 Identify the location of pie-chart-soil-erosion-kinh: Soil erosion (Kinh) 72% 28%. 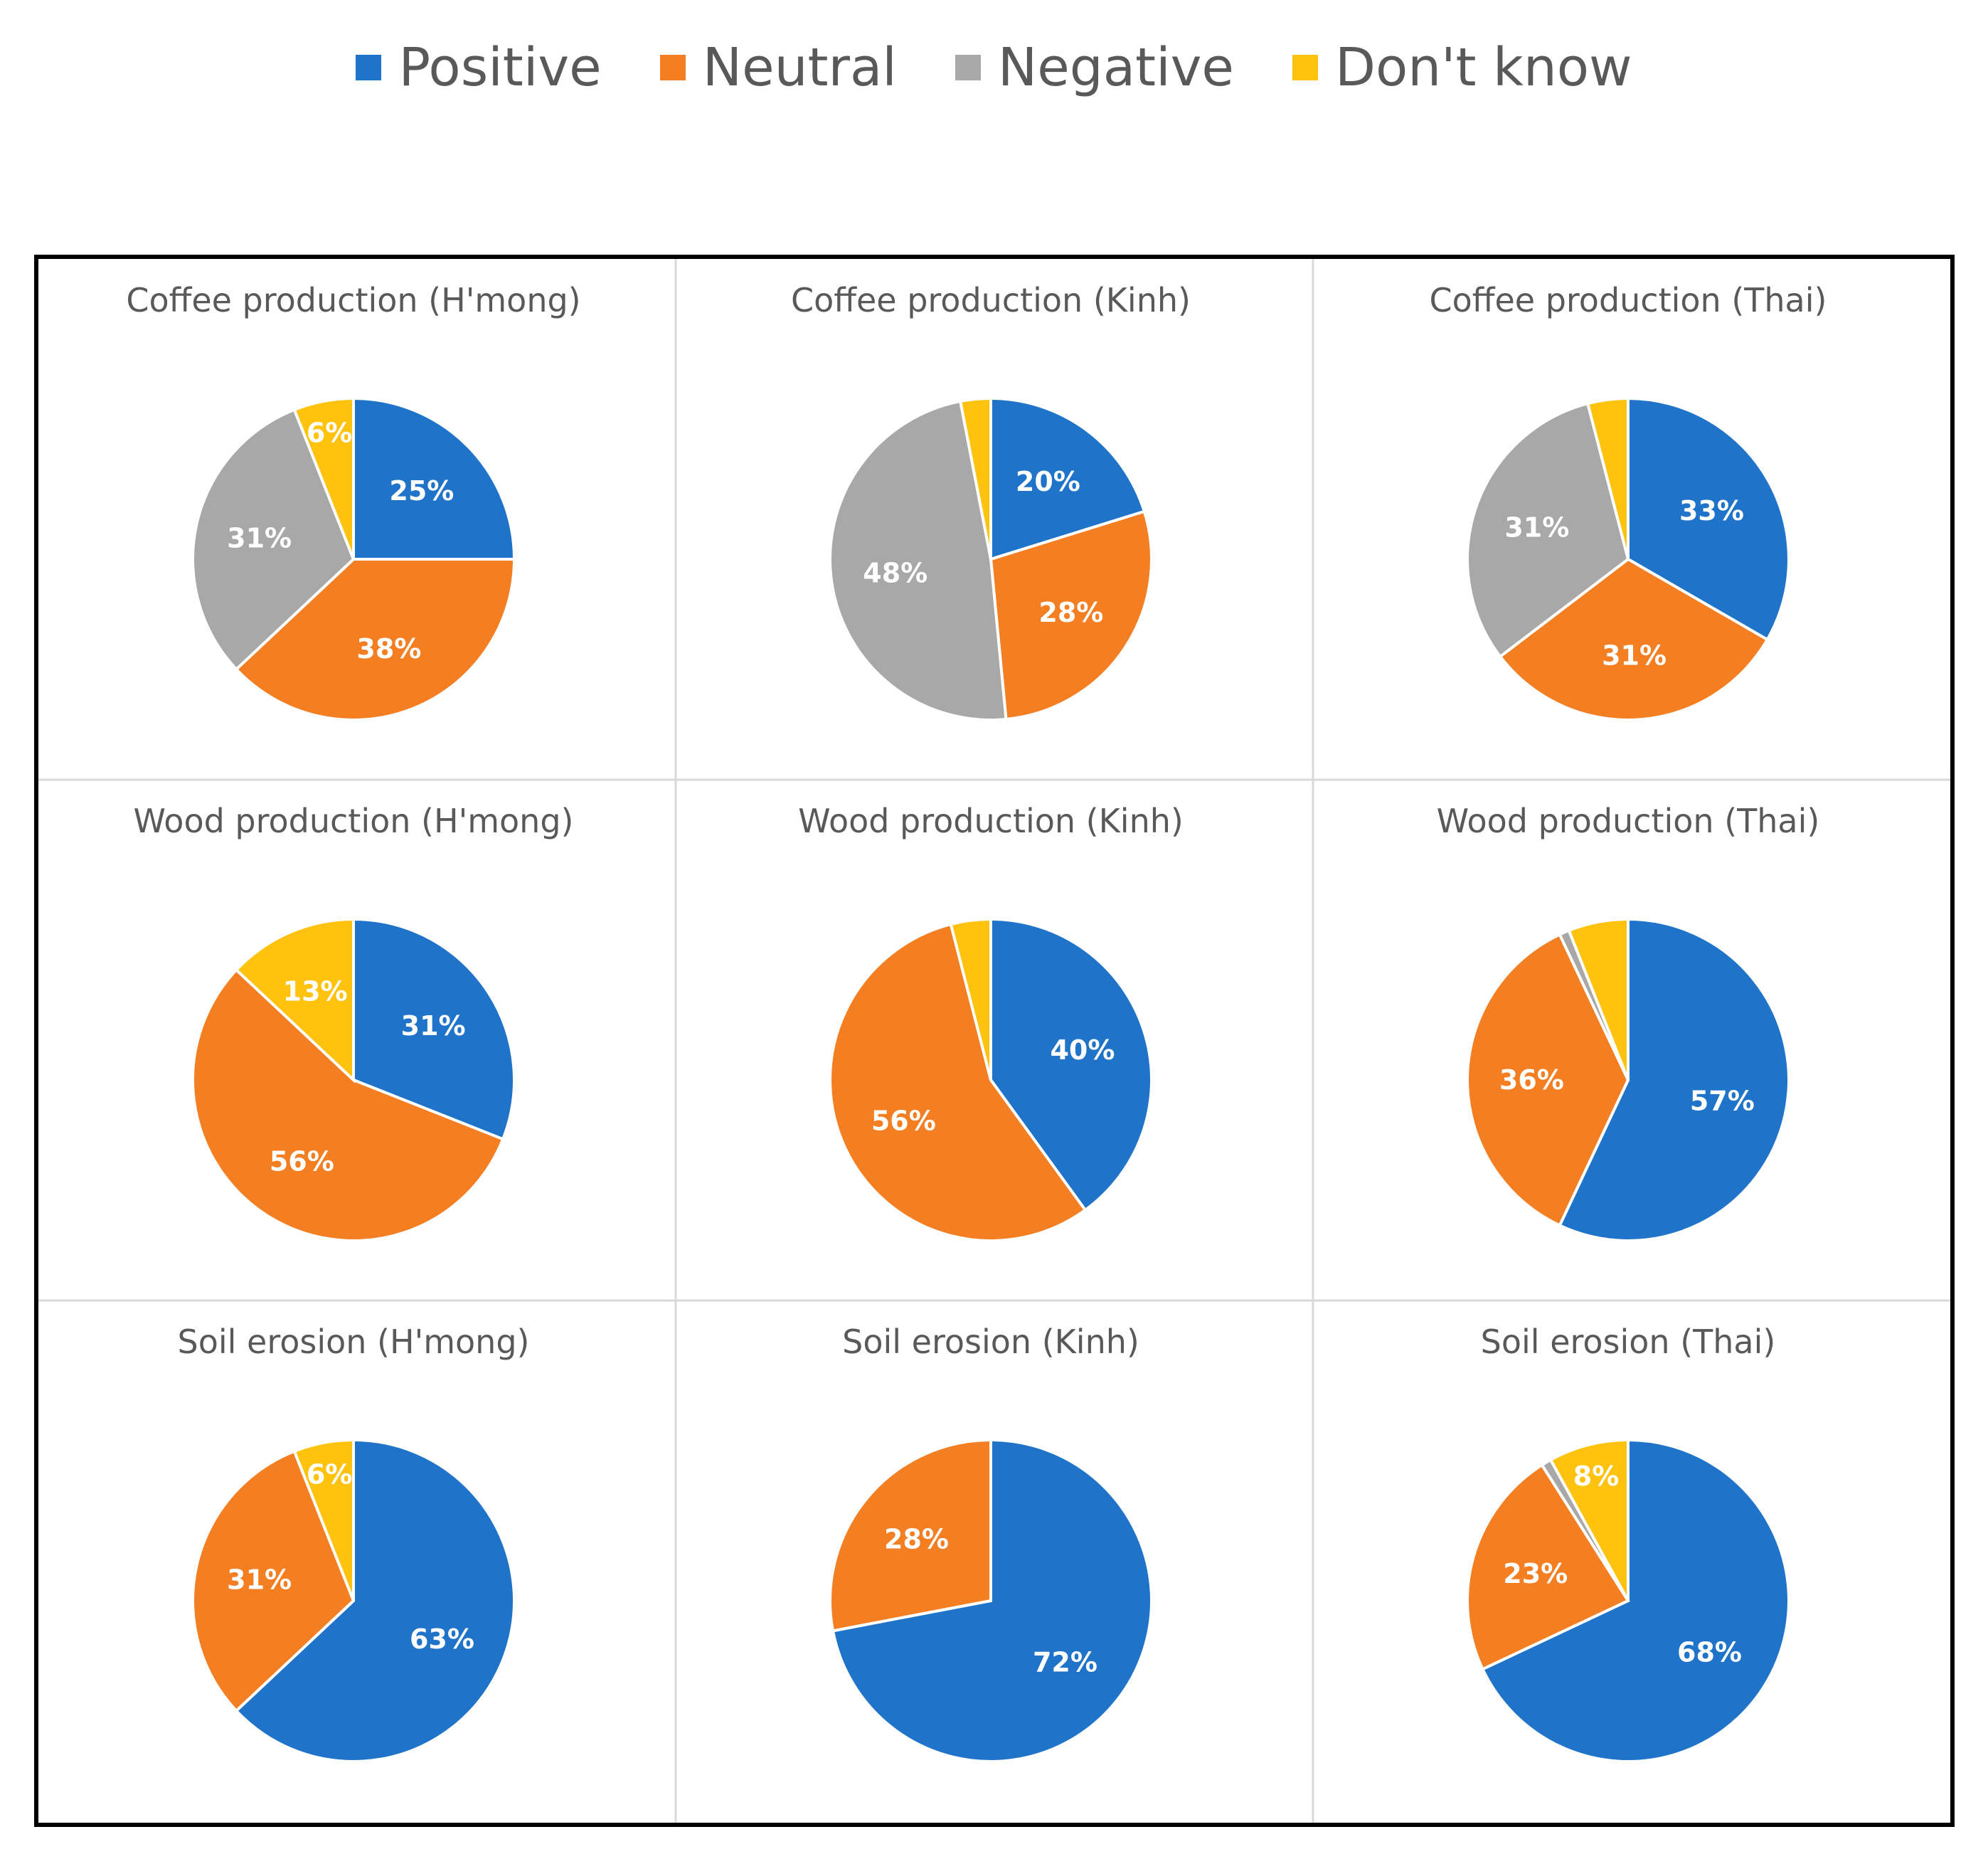
(991, 1543).